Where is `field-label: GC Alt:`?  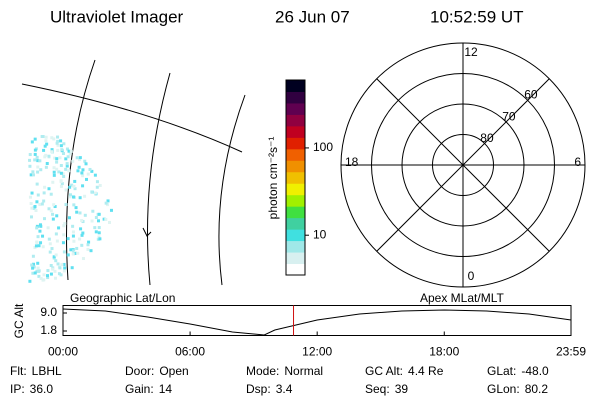 field-label: GC Alt: is located at coordinates (384, 371).